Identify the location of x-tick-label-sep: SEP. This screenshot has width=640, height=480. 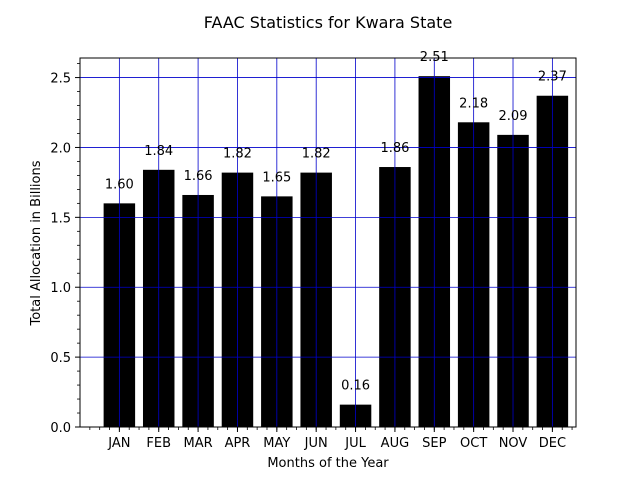
(434, 443).